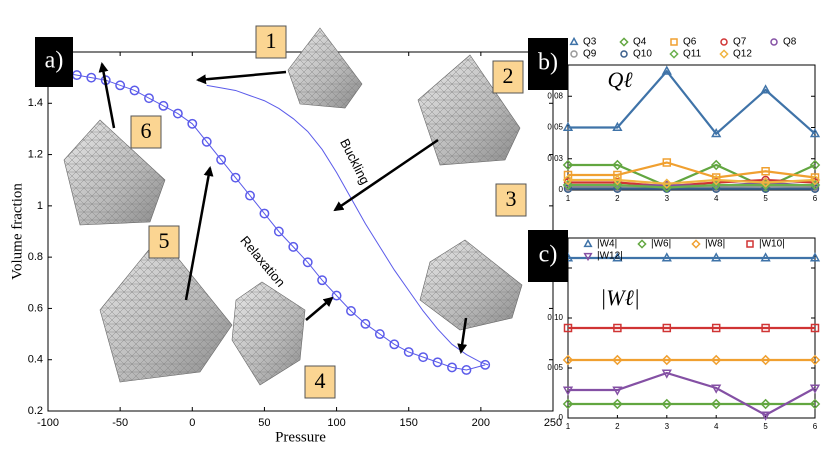 Image resolution: width=830 pixels, height=450 pixels. I want to click on number-label: 3, so click(511, 198).